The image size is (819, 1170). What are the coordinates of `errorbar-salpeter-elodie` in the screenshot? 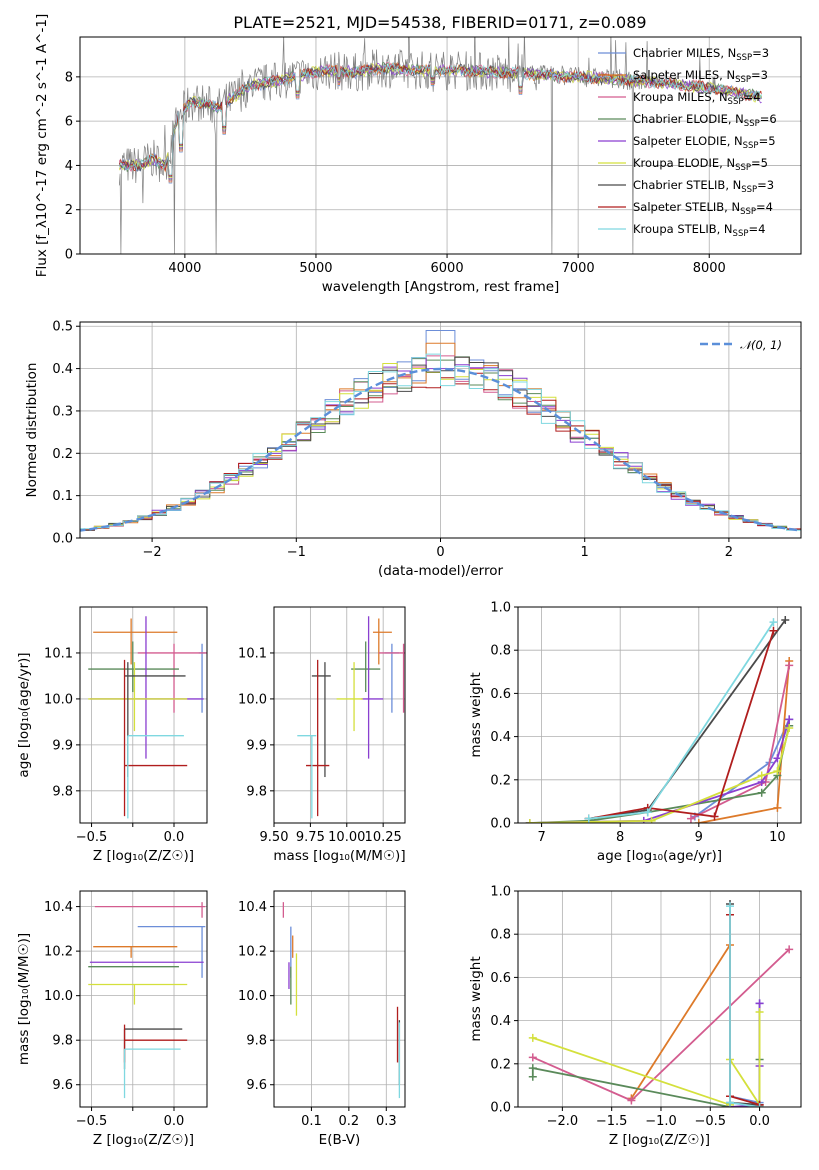 It's located at (372, 687).